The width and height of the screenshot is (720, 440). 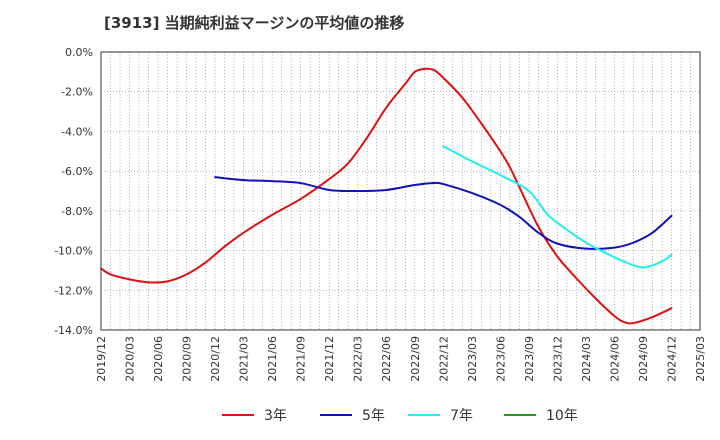 I want to click on x-tick-label: 2023/12, so click(x=557, y=359).